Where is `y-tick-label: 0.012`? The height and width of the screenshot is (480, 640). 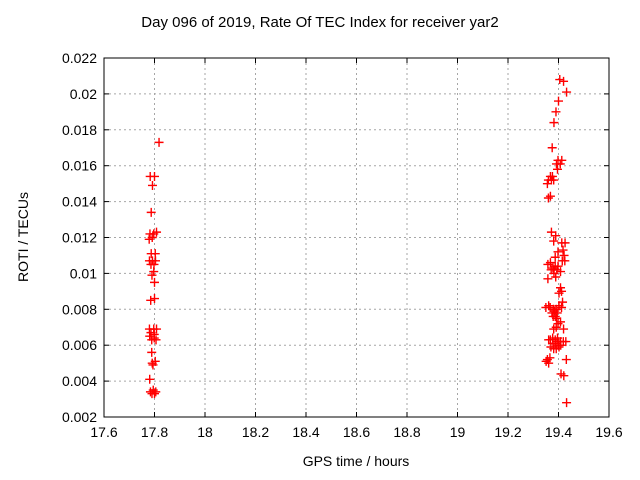 y-tick-label: 0.012 is located at coordinates (79, 238).